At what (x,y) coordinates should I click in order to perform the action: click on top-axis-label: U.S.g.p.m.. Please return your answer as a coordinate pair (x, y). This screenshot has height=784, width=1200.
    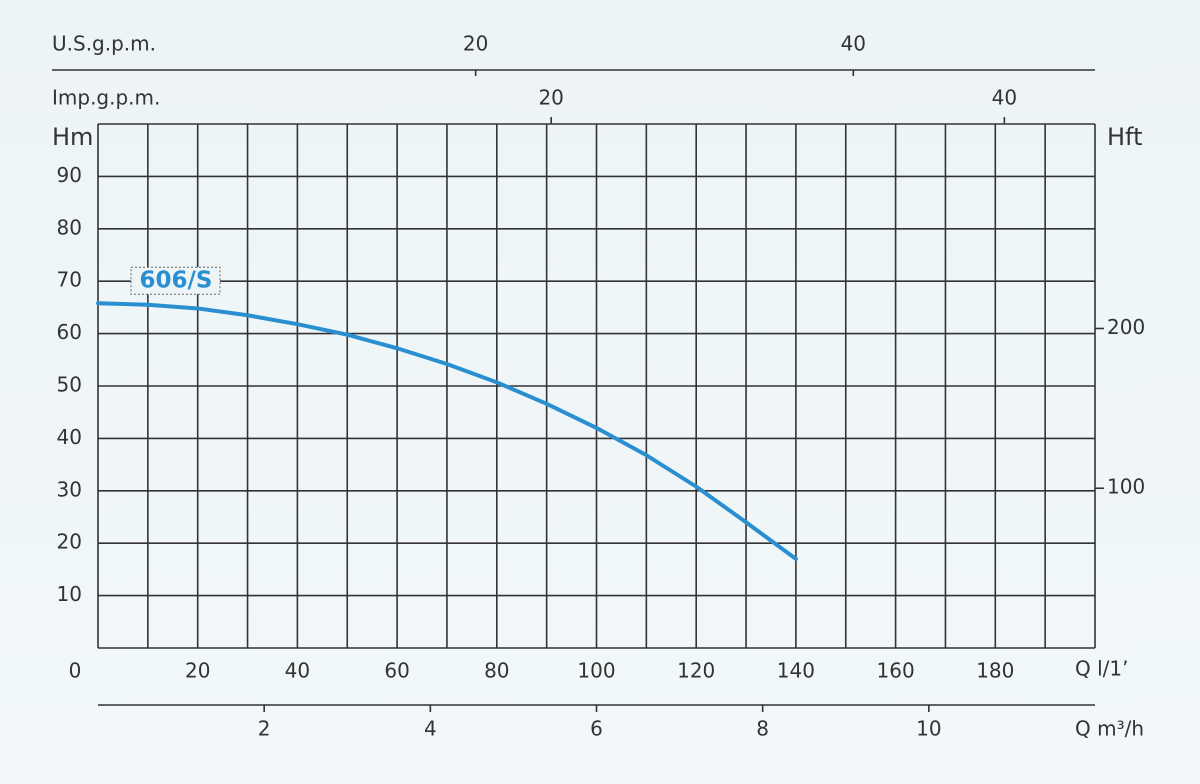
    Looking at the image, I should click on (104, 44).